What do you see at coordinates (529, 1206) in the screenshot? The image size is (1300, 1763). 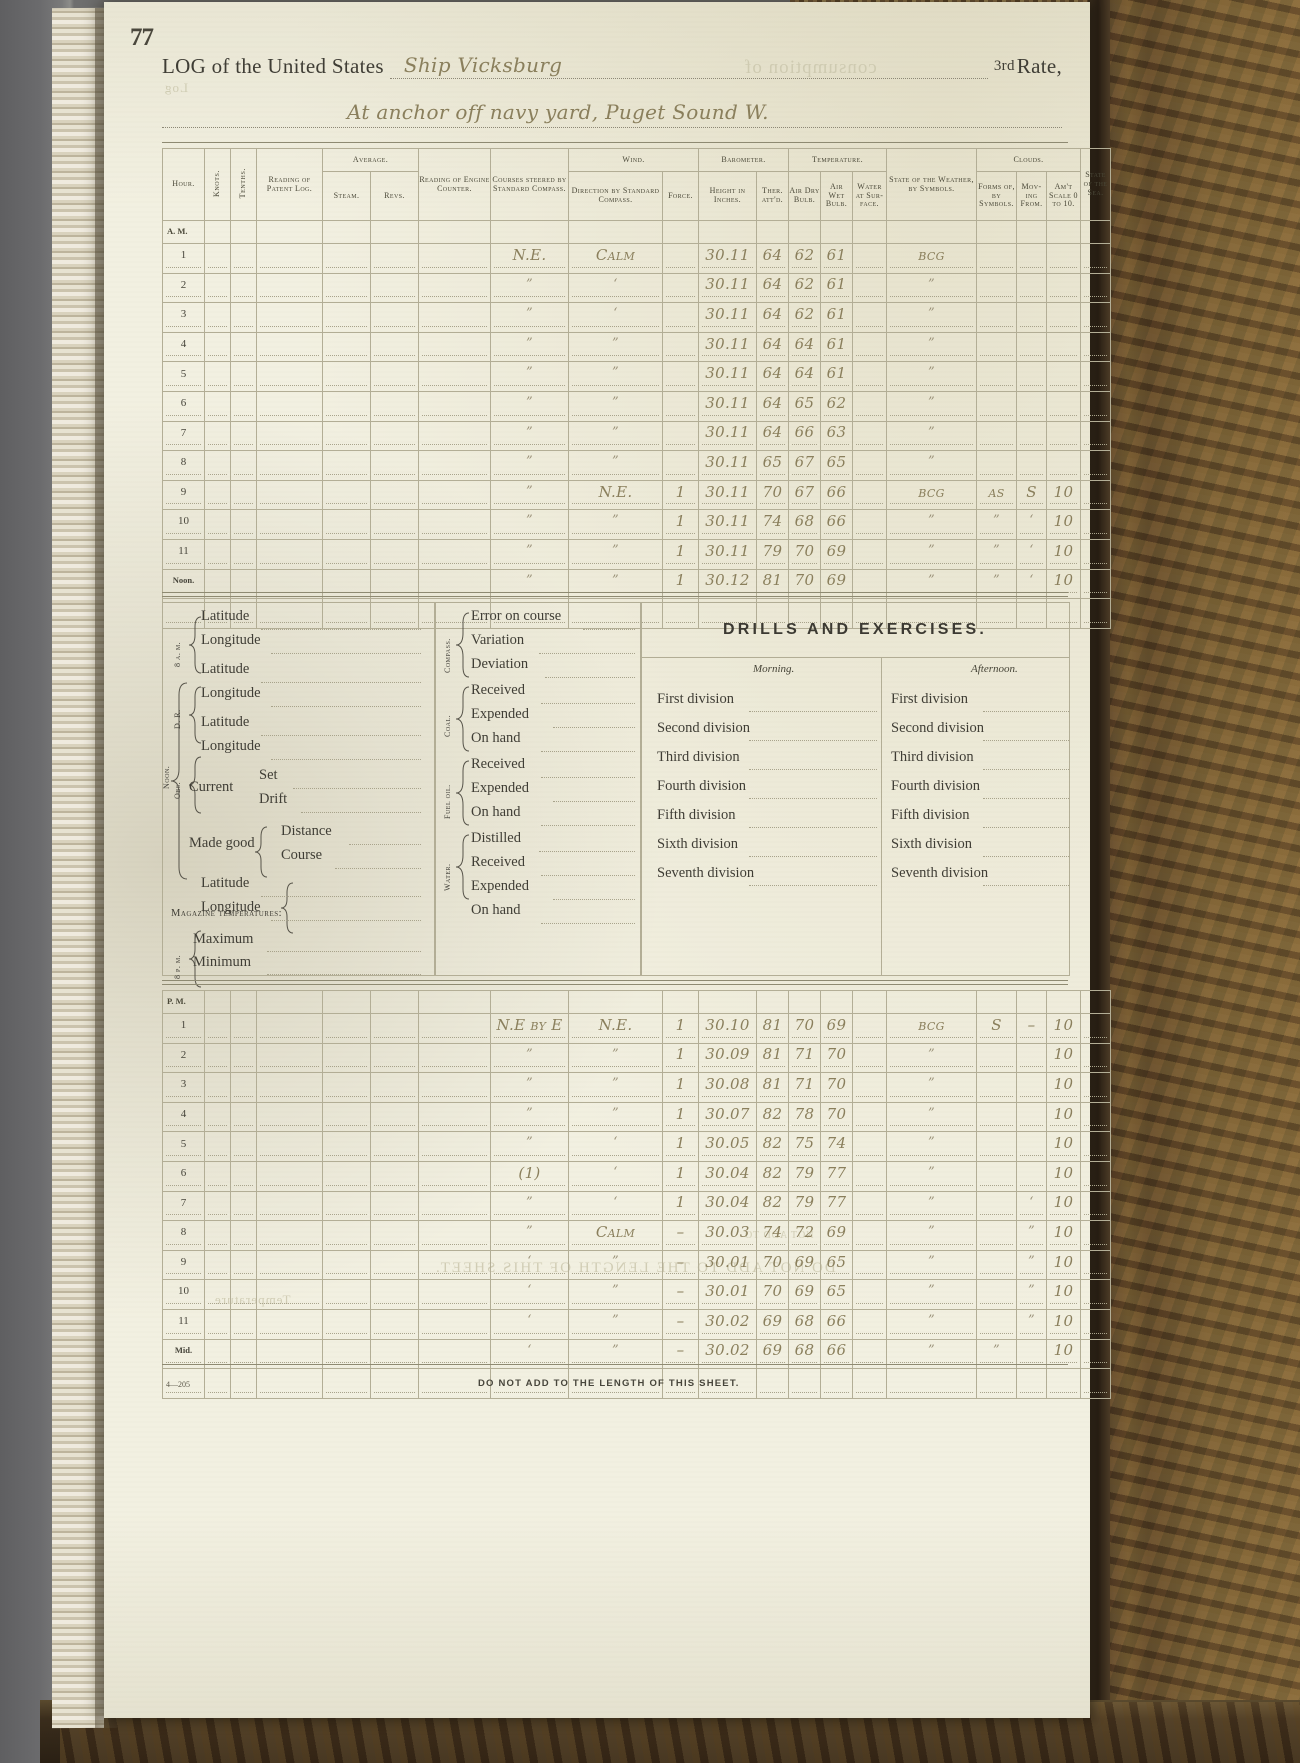 I see `cell-courses: ”` at bounding box center [529, 1206].